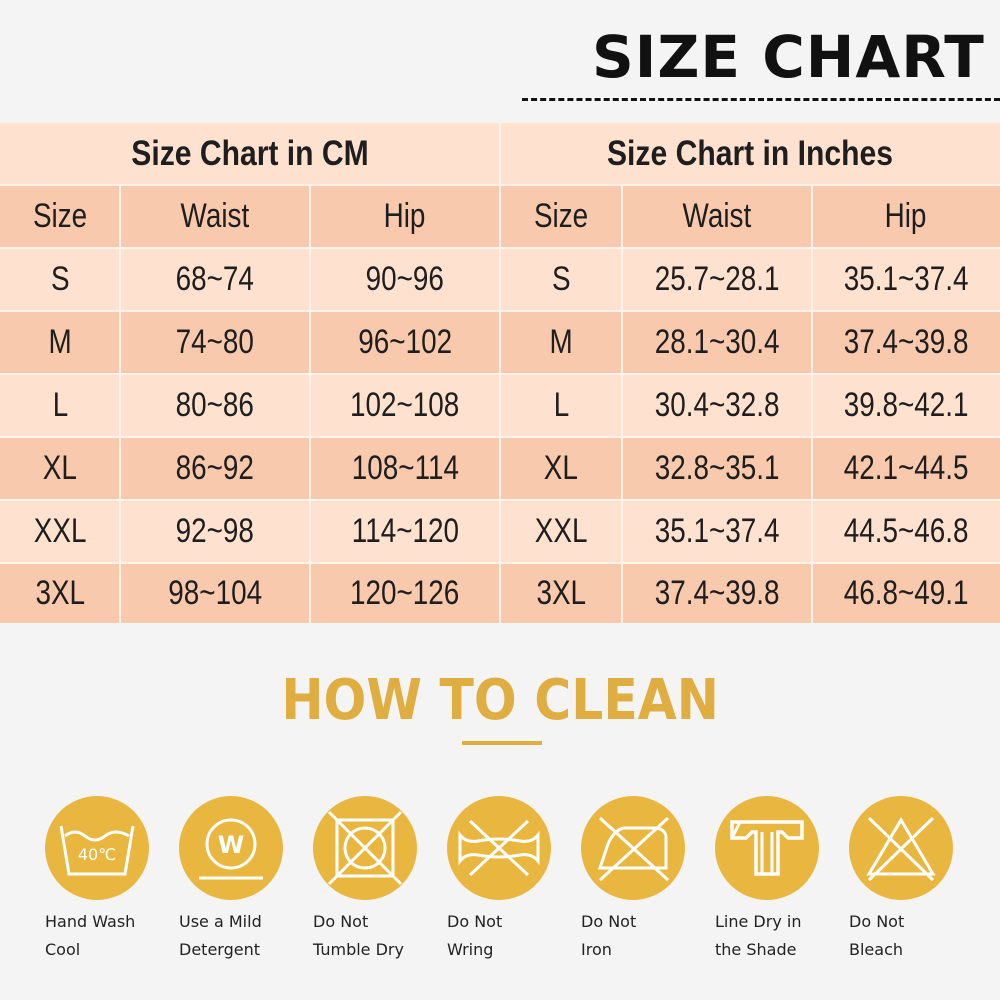 This screenshot has height=1000, width=1000. Describe the element at coordinates (499, 848) in the screenshot. I see `no-wring-icon` at that location.